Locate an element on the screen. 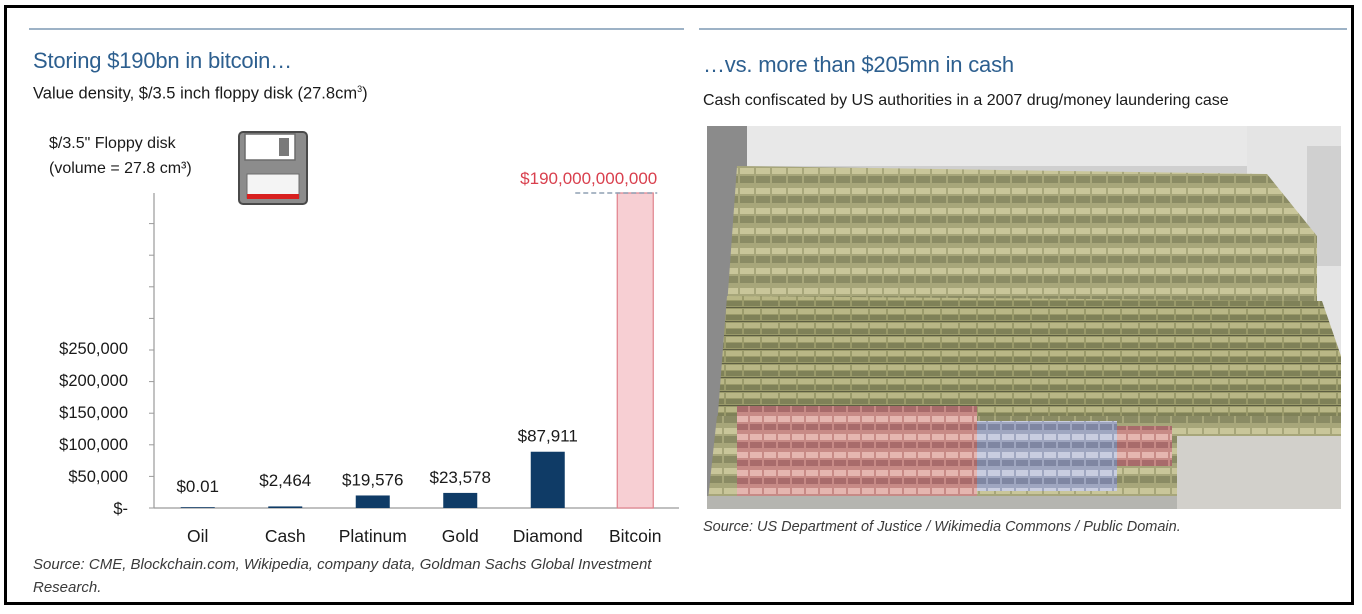 The height and width of the screenshot is (614, 1362). left-subtitle-close: ) is located at coordinates (365, 93).